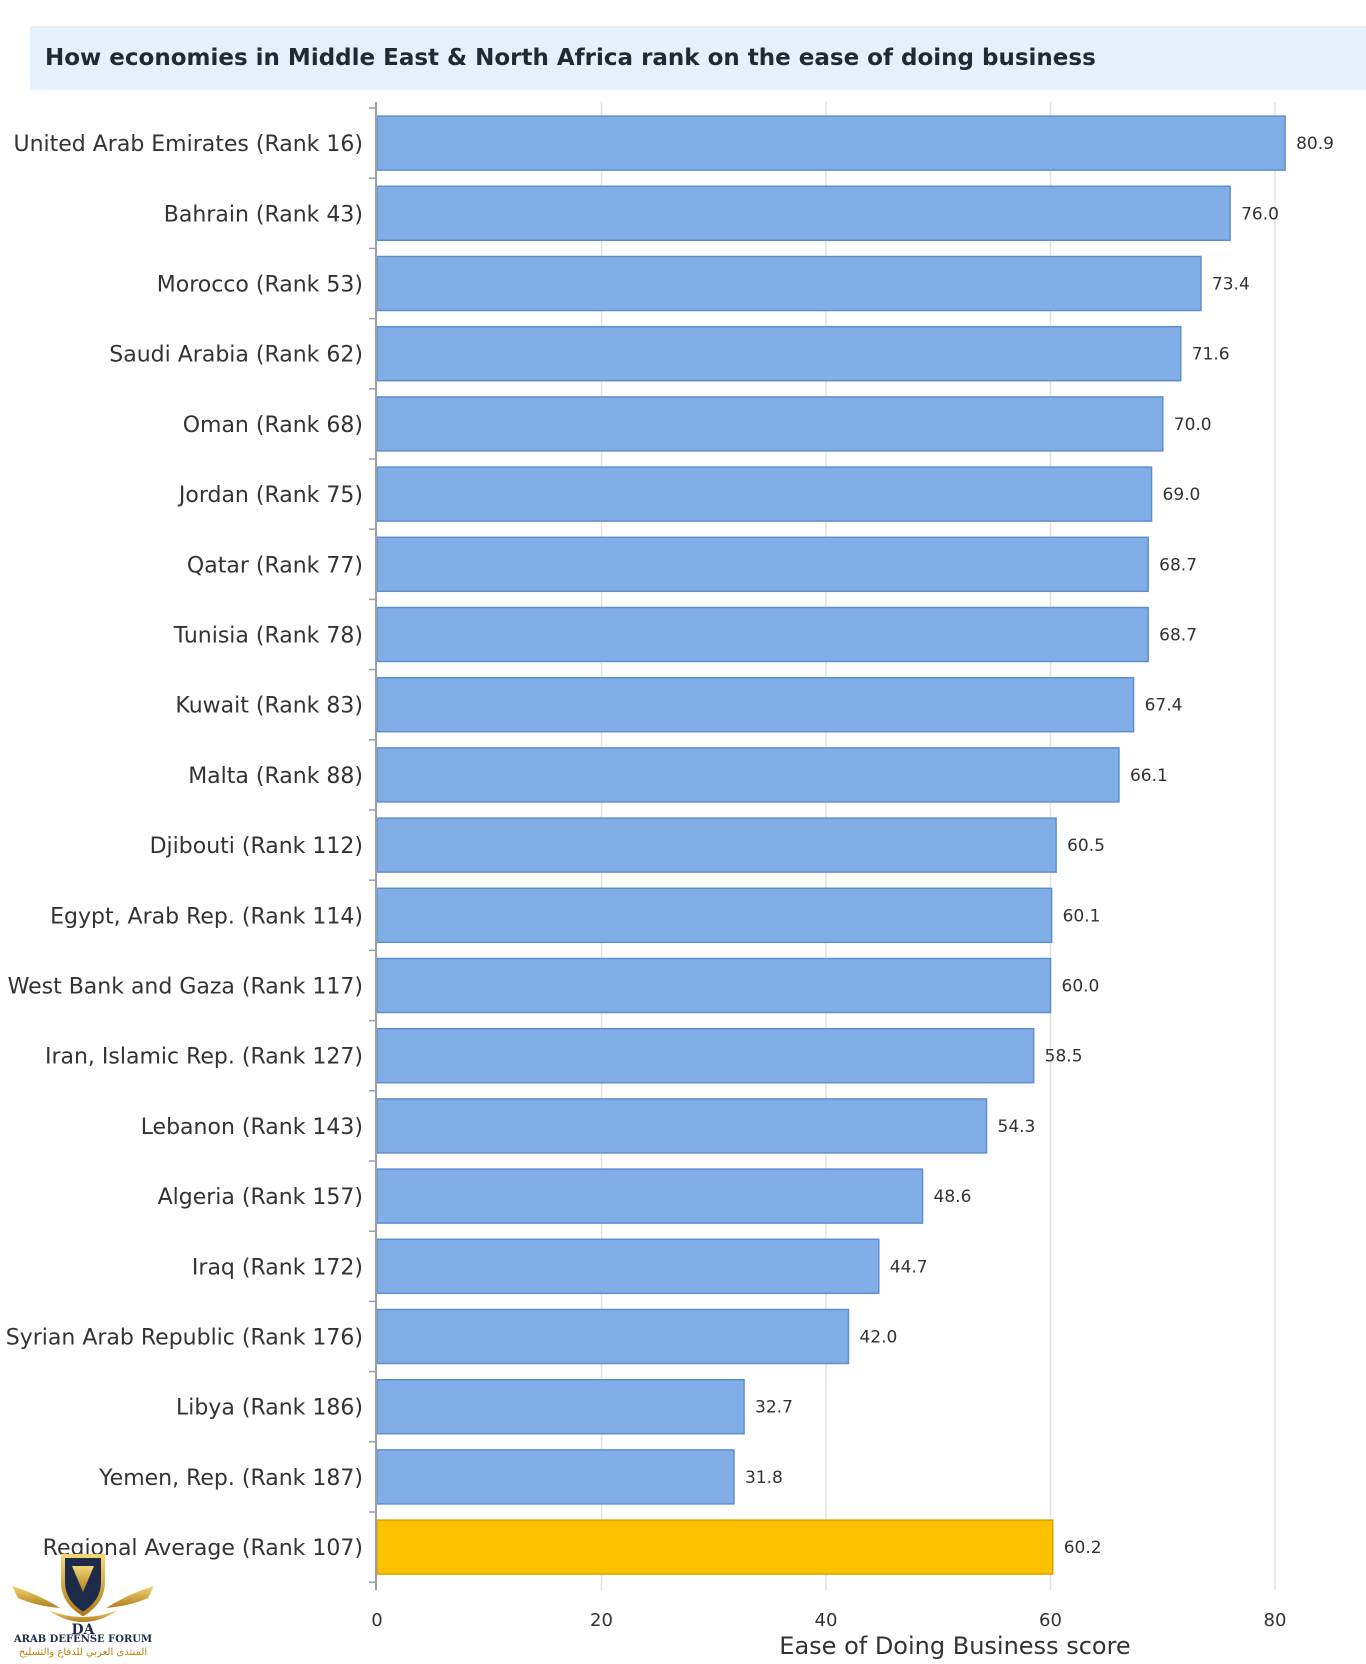 This screenshot has height=1664, width=1366. What do you see at coordinates (1017, 1127) in the screenshot?
I see `value-label: 54.3` at bounding box center [1017, 1127].